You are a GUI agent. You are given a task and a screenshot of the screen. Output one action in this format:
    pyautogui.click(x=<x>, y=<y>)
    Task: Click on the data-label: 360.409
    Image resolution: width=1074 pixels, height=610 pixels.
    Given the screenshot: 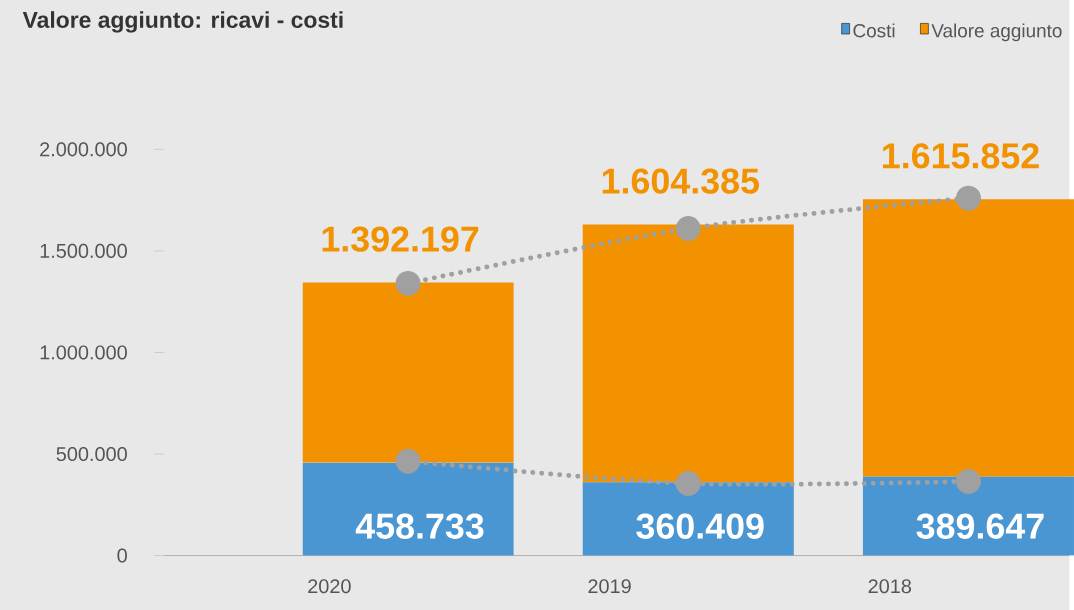 What is the action you would take?
    pyautogui.click(x=700, y=526)
    